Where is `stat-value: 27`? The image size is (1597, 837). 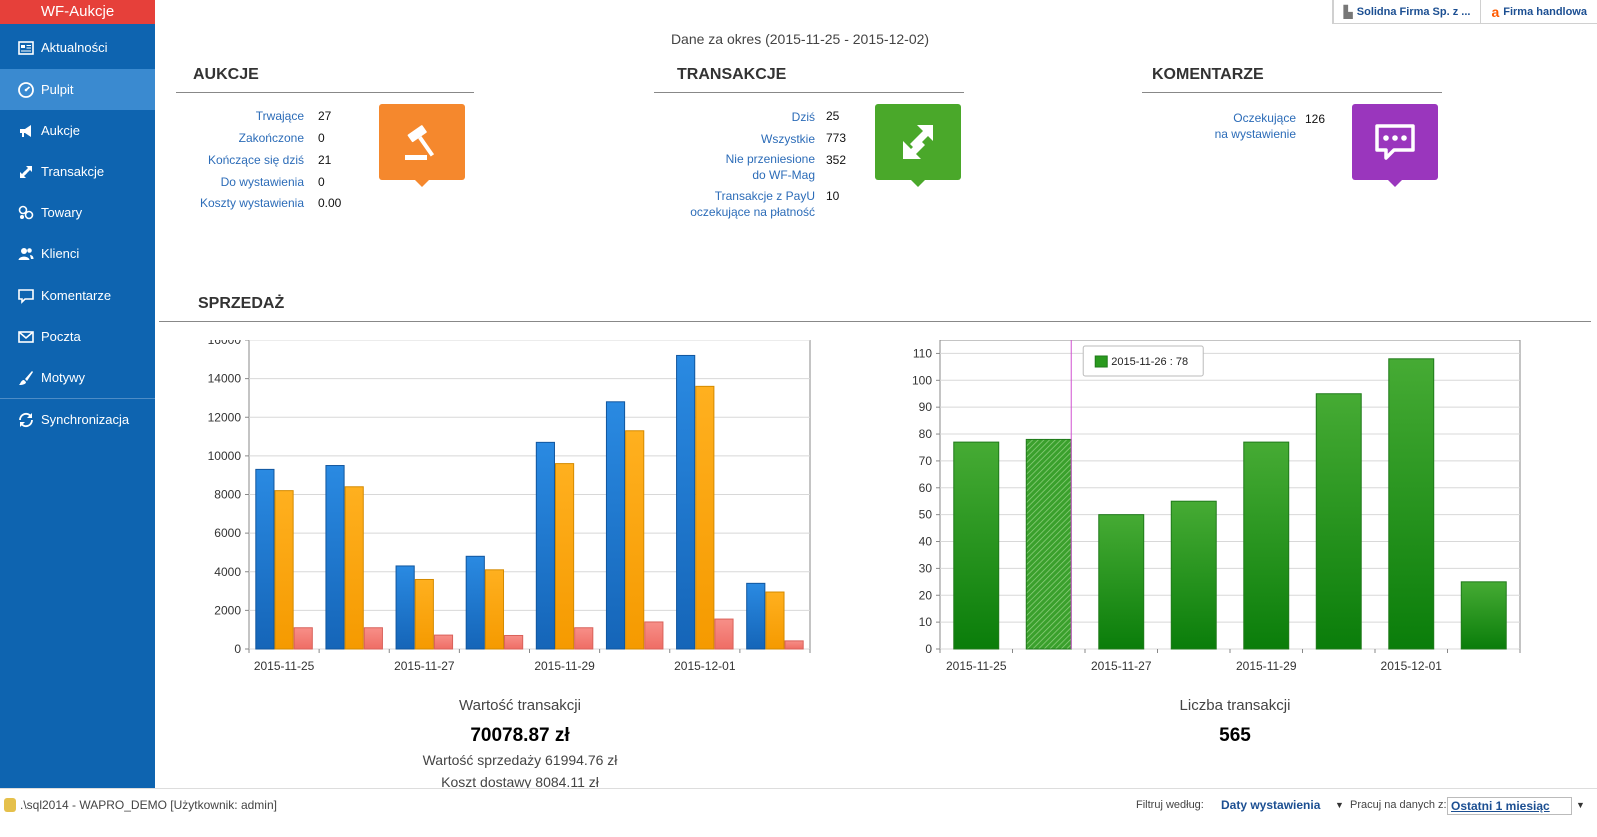 stat-value: 27 is located at coordinates (325, 116).